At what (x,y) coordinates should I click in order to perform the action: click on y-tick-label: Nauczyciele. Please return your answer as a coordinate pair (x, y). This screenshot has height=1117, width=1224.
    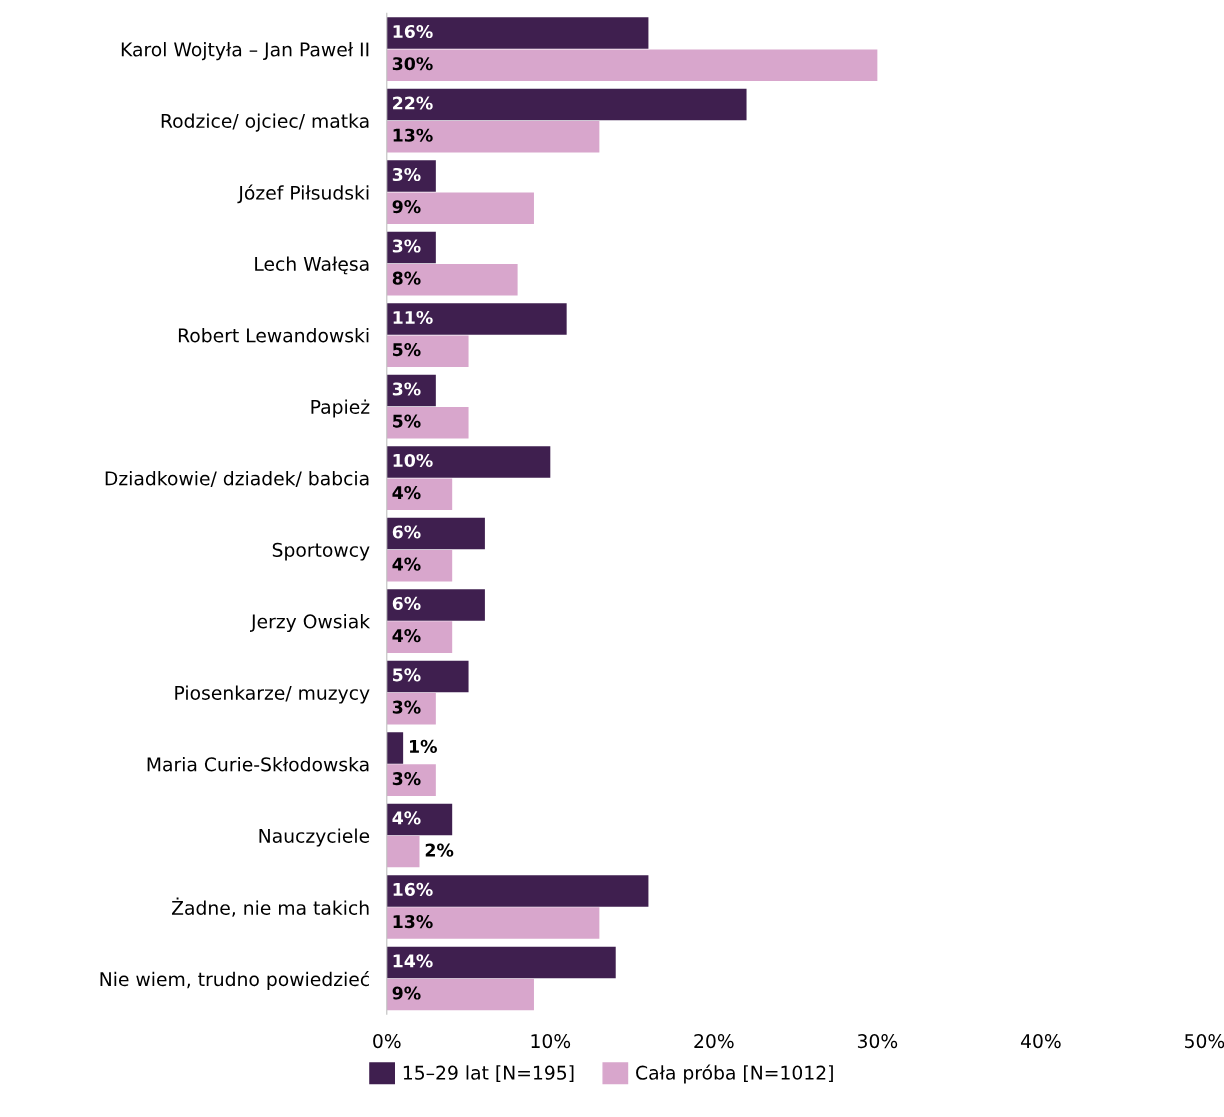
    Looking at the image, I should click on (314, 837).